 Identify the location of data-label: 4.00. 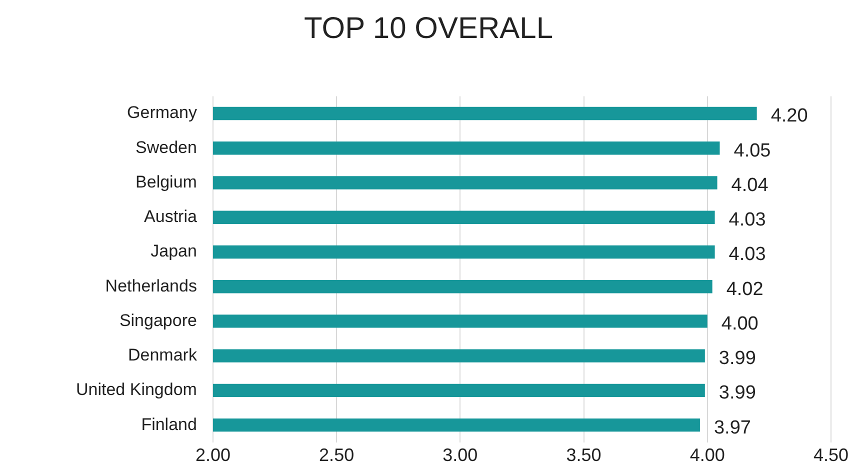
(739, 323).